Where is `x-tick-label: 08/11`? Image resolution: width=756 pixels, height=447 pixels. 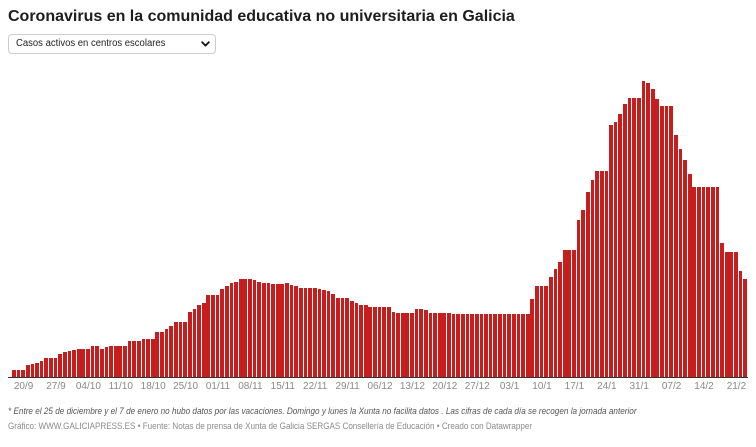 x-tick-label: 08/11 is located at coordinates (250, 386).